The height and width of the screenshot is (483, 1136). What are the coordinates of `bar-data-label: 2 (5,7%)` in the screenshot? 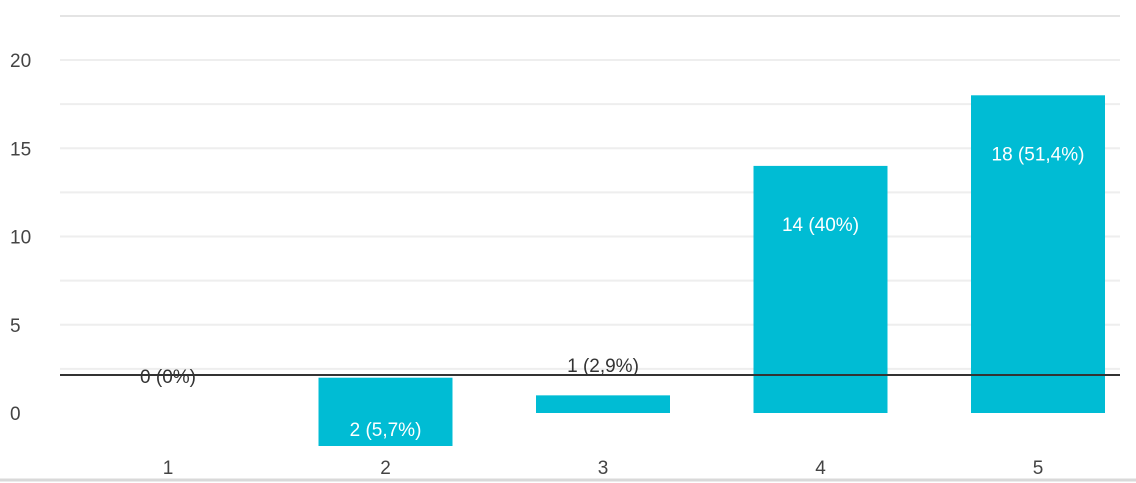 It's located at (386, 430).